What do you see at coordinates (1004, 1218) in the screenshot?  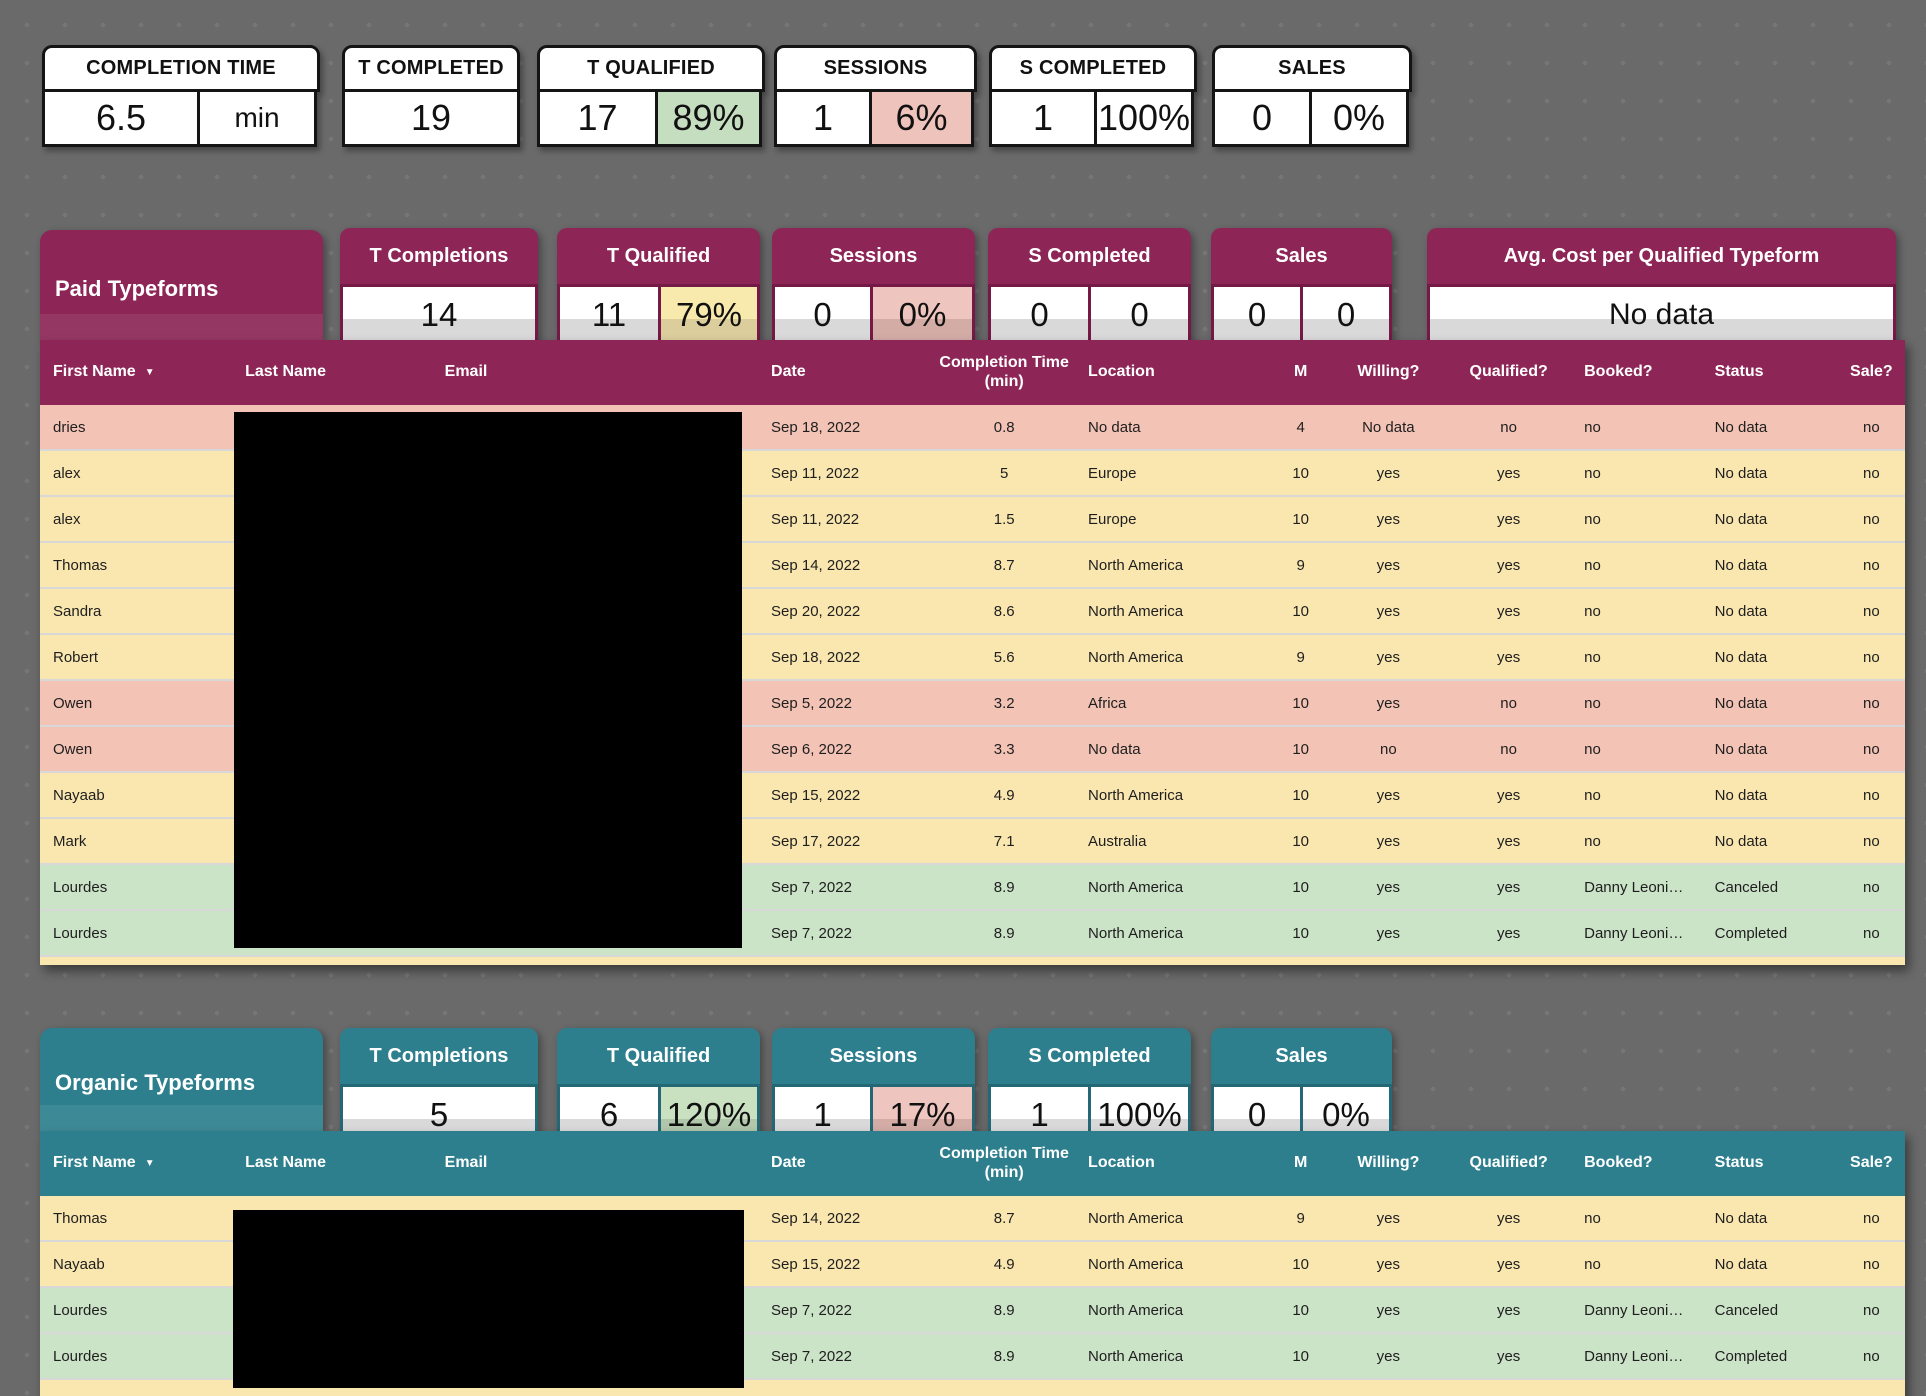 I see `cell-completion_time: 8.7` at bounding box center [1004, 1218].